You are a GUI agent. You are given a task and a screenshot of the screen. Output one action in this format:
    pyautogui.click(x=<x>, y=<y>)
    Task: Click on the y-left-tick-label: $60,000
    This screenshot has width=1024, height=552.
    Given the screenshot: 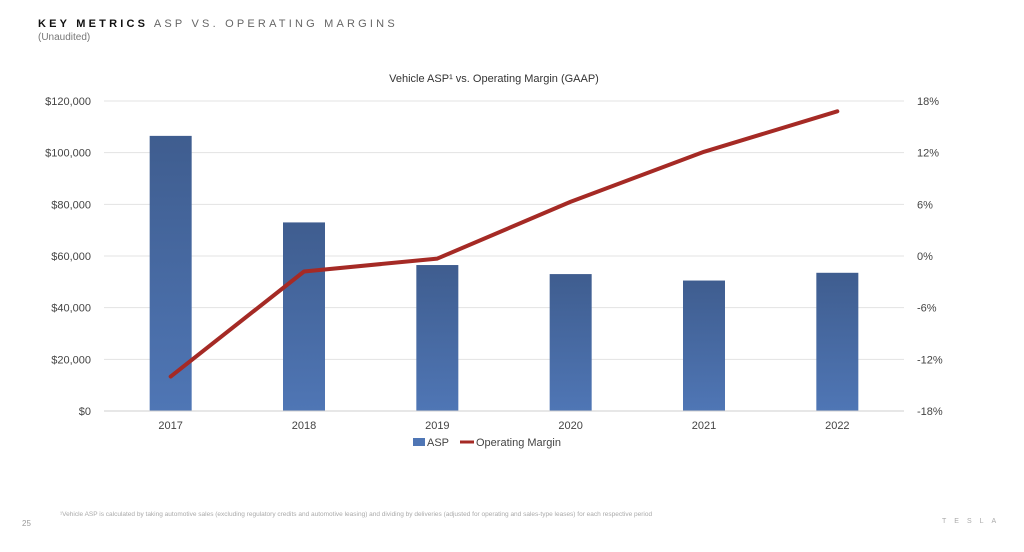 What is the action you would take?
    pyautogui.click(x=71, y=257)
    